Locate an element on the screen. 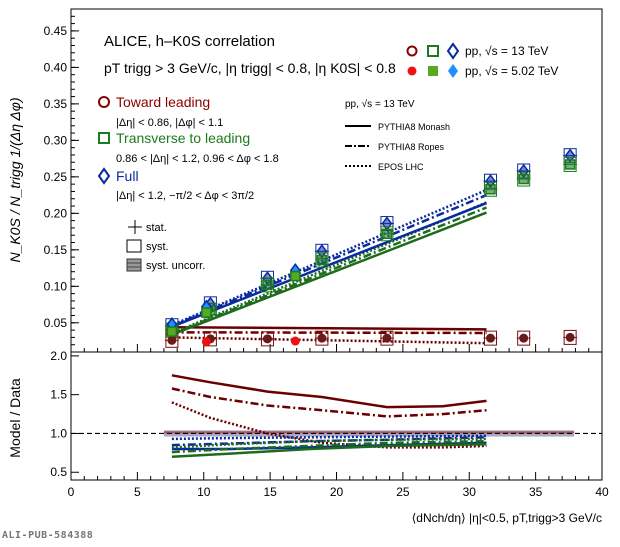 This screenshot has height=547, width=620. upper-y-tick-label: 0.35 is located at coordinates (56, 104).